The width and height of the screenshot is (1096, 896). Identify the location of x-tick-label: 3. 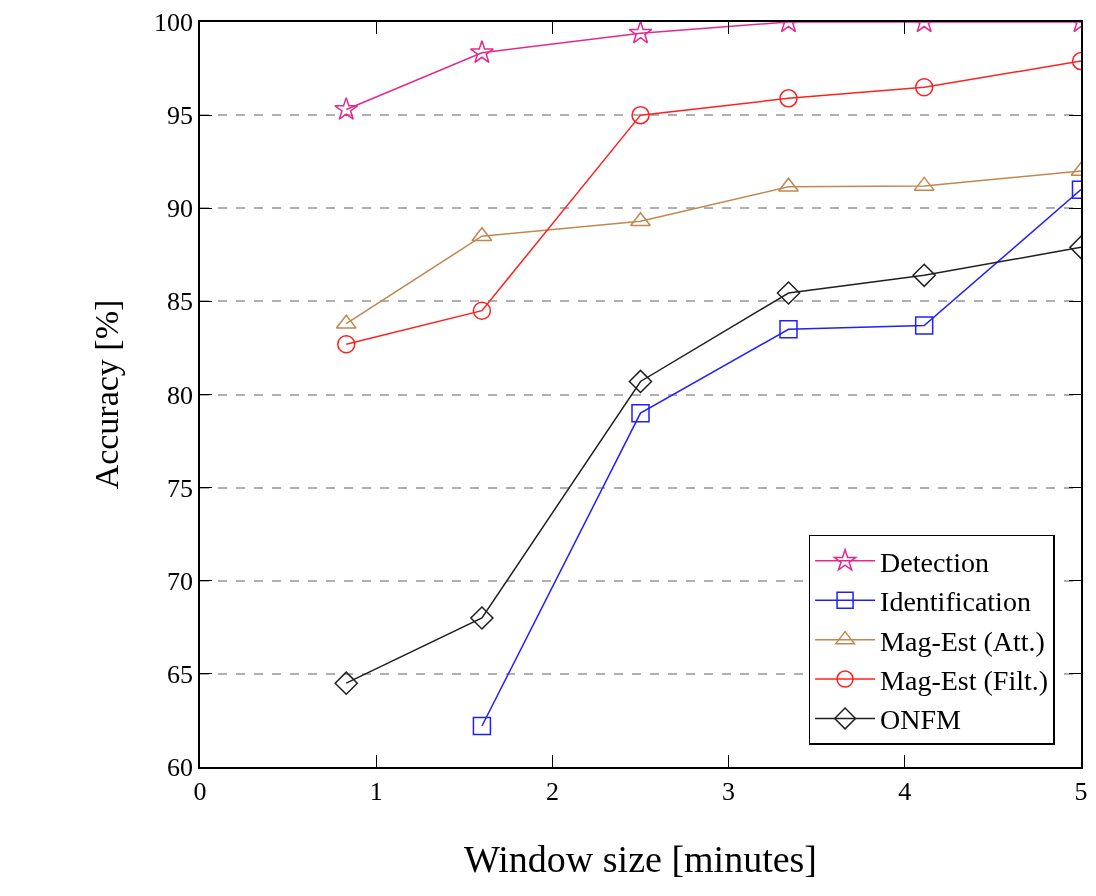
(729, 791).